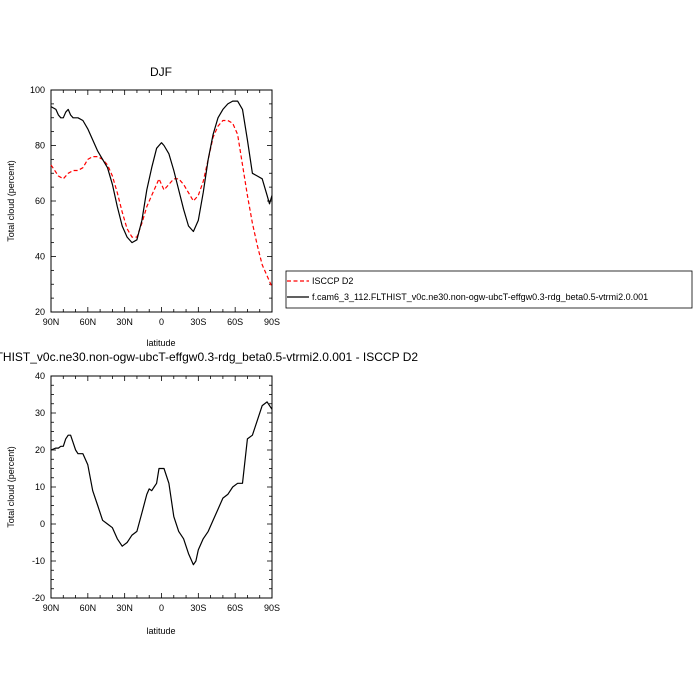  What do you see at coordinates (42, 524) in the screenshot?
I see `bottom-y-tick-label: 0` at bounding box center [42, 524].